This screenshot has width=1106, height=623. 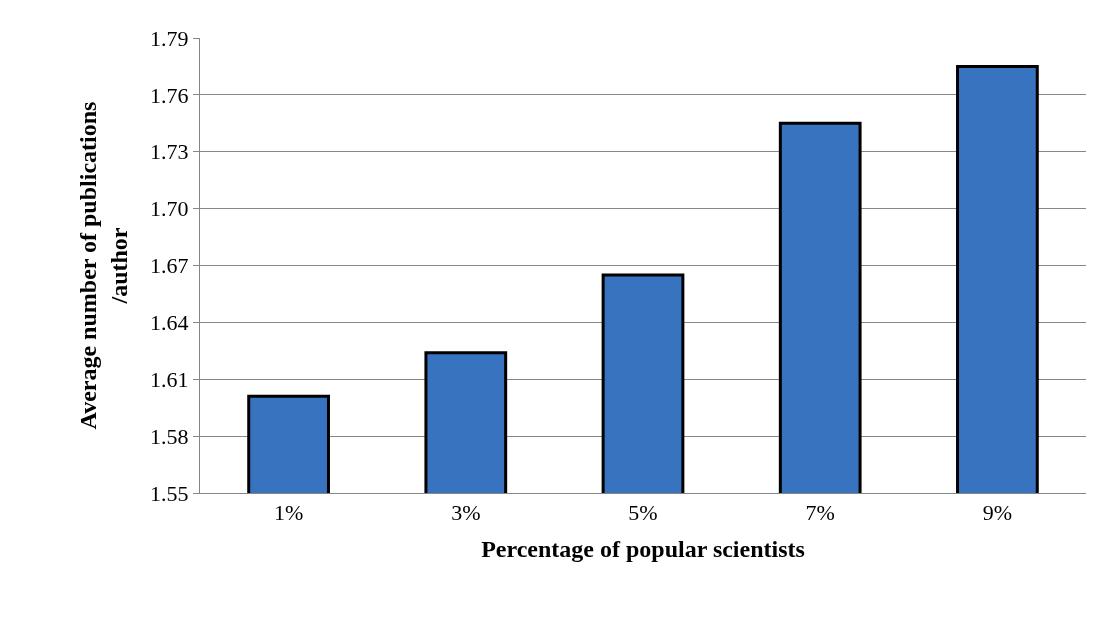 I want to click on y-tick-label: 1.76, so click(x=169, y=95).